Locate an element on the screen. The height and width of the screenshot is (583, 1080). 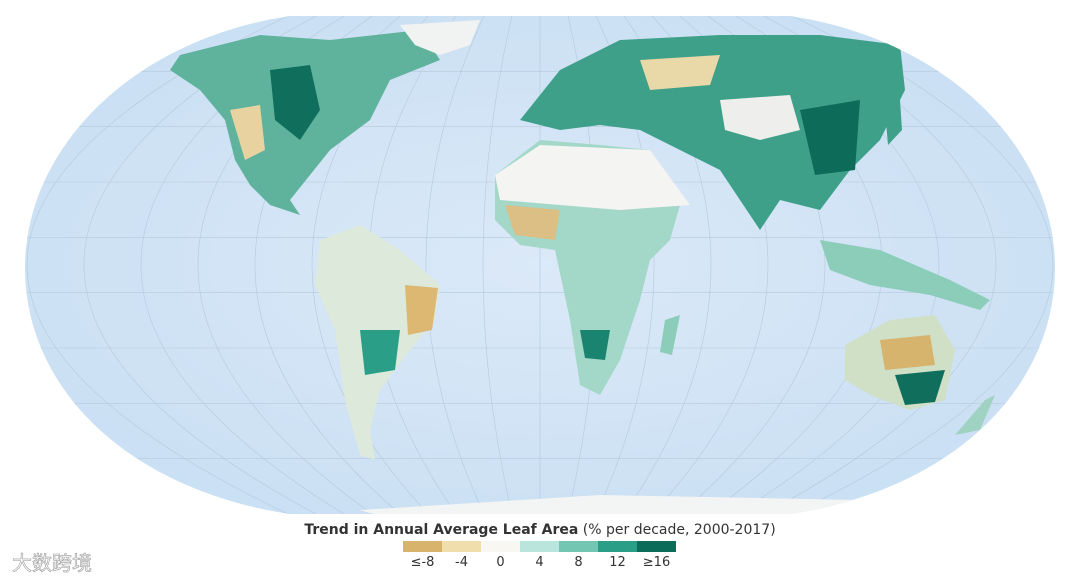
legend-label: 12 is located at coordinates (617, 562).